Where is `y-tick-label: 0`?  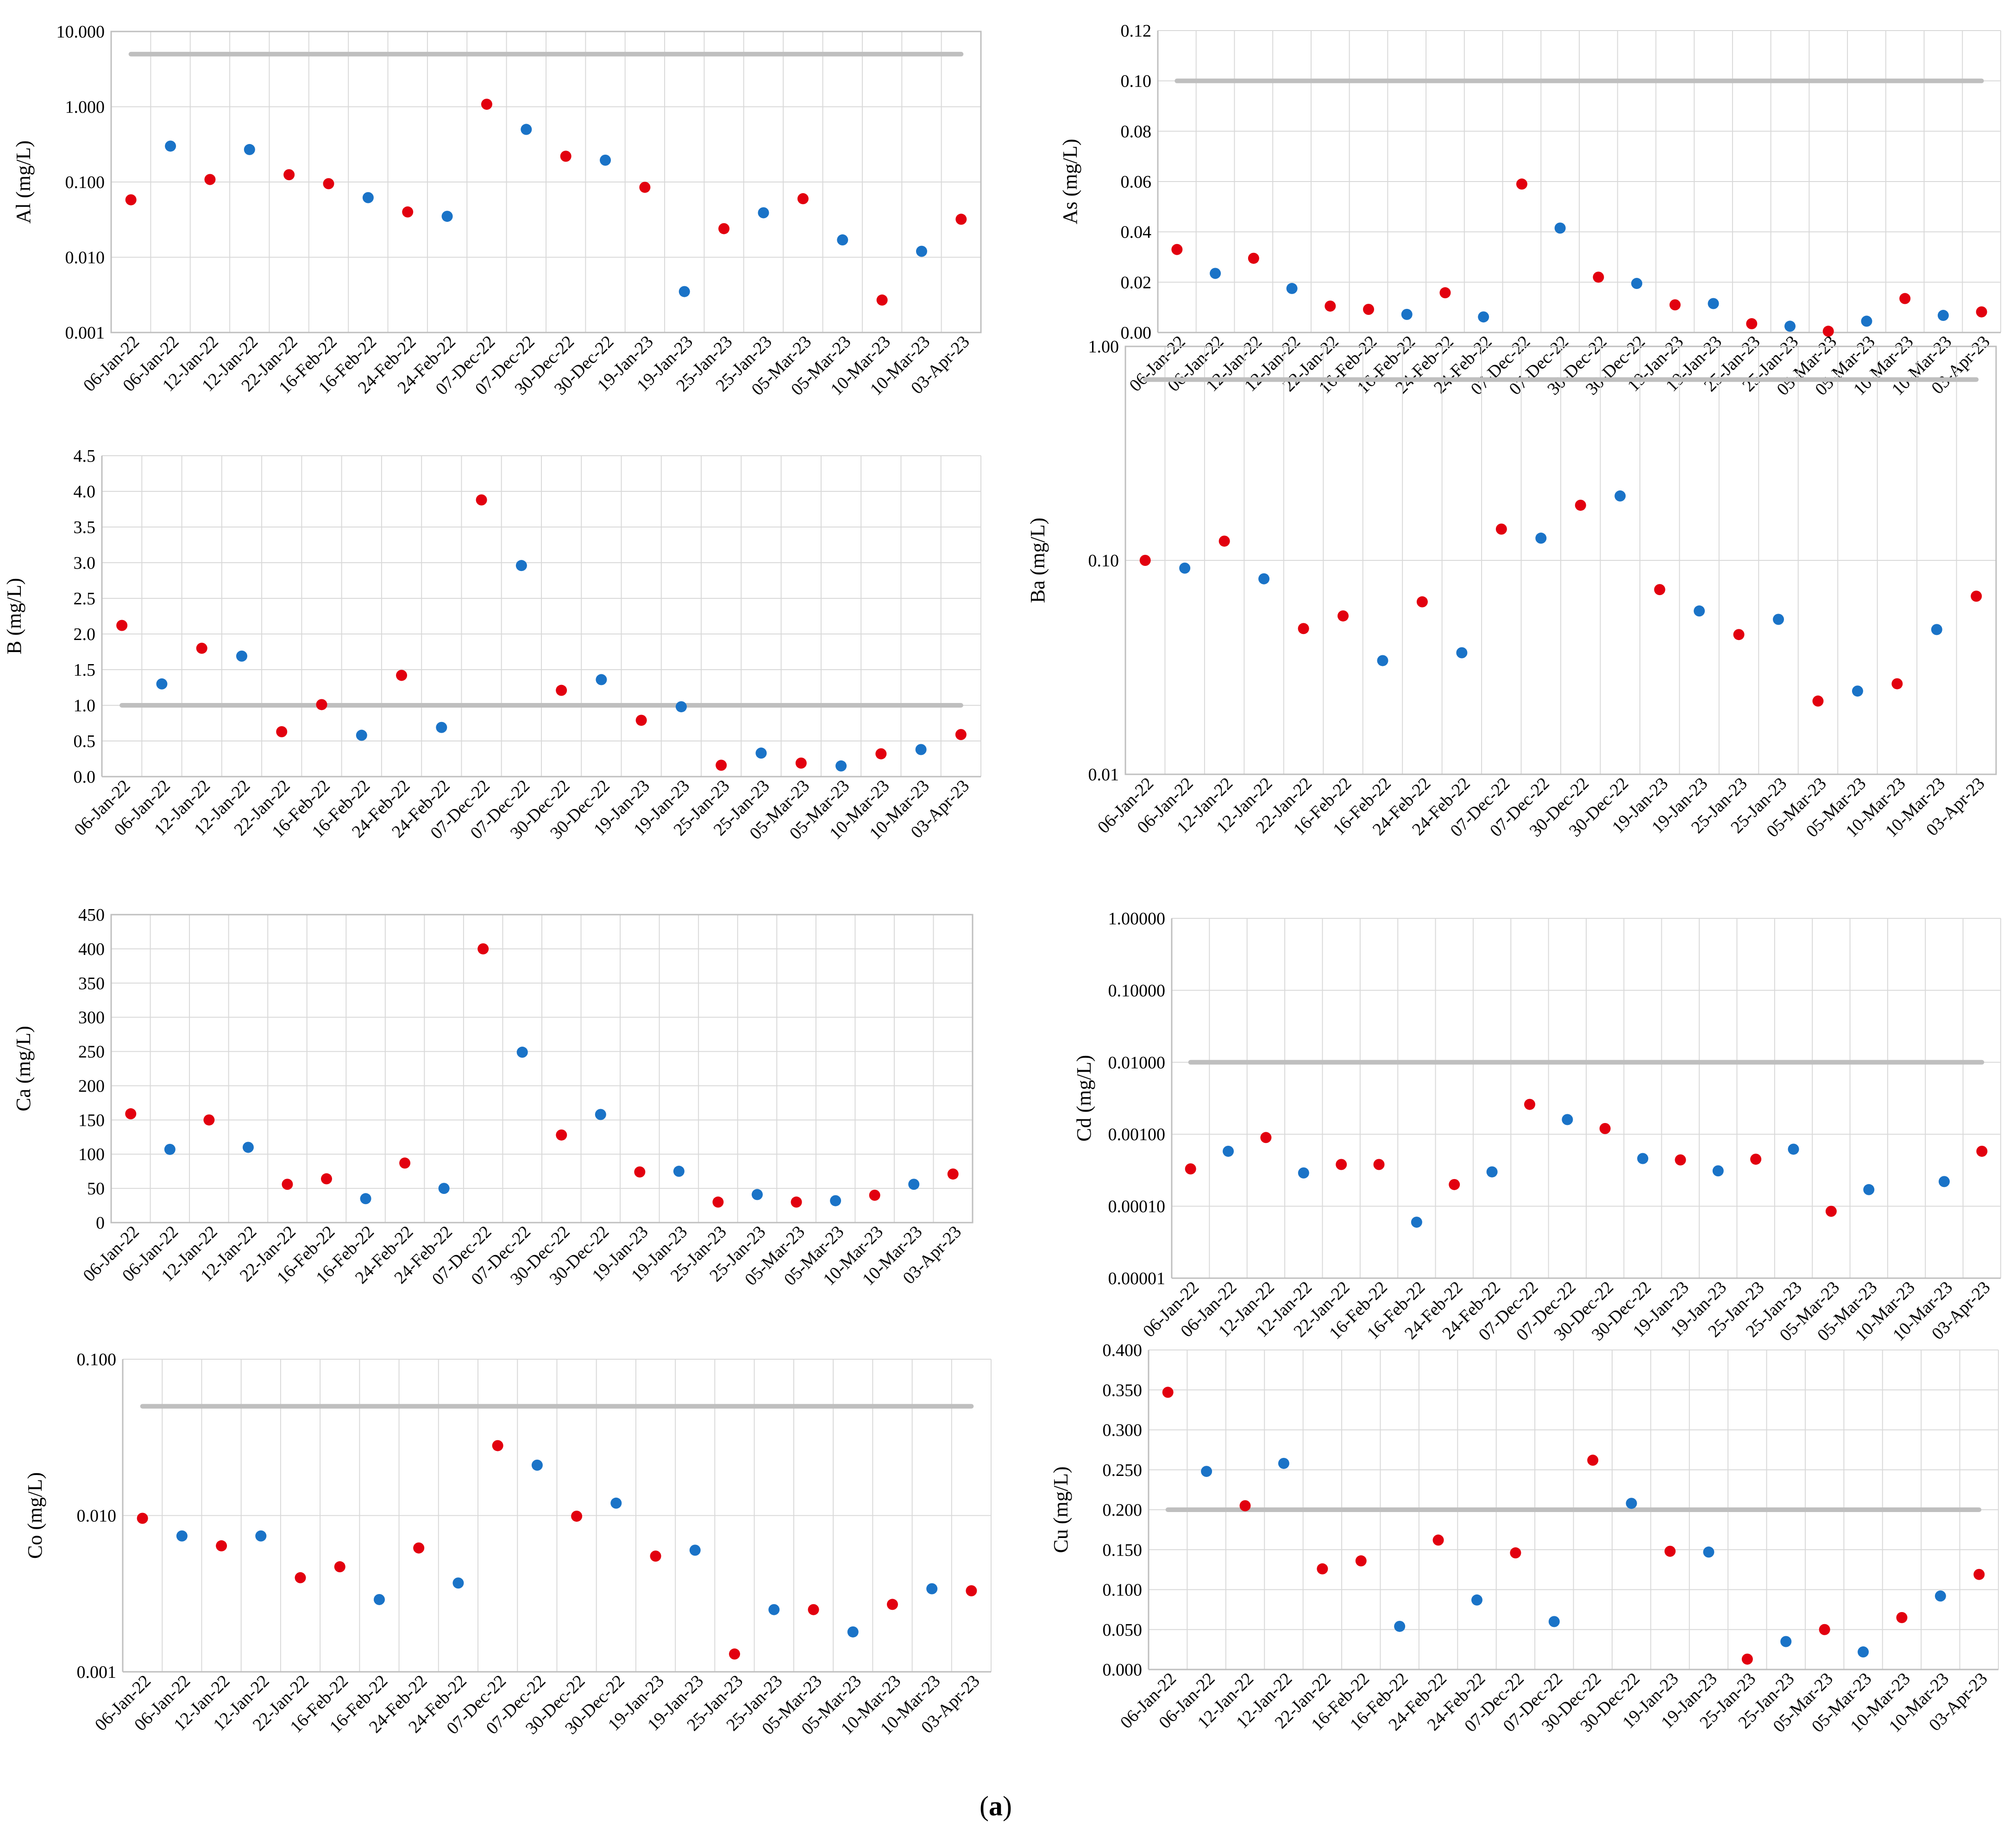 y-tick-label: 0 is located at coordinates (101, 1223).